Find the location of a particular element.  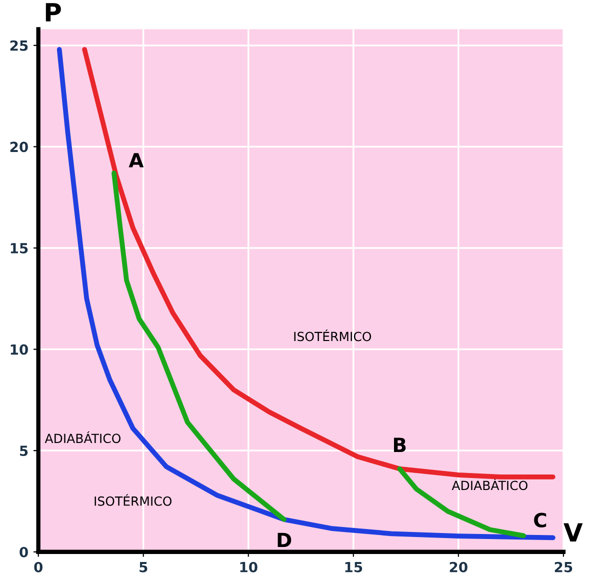

y-tick-label: 25 is located at coordinates (19, 45).